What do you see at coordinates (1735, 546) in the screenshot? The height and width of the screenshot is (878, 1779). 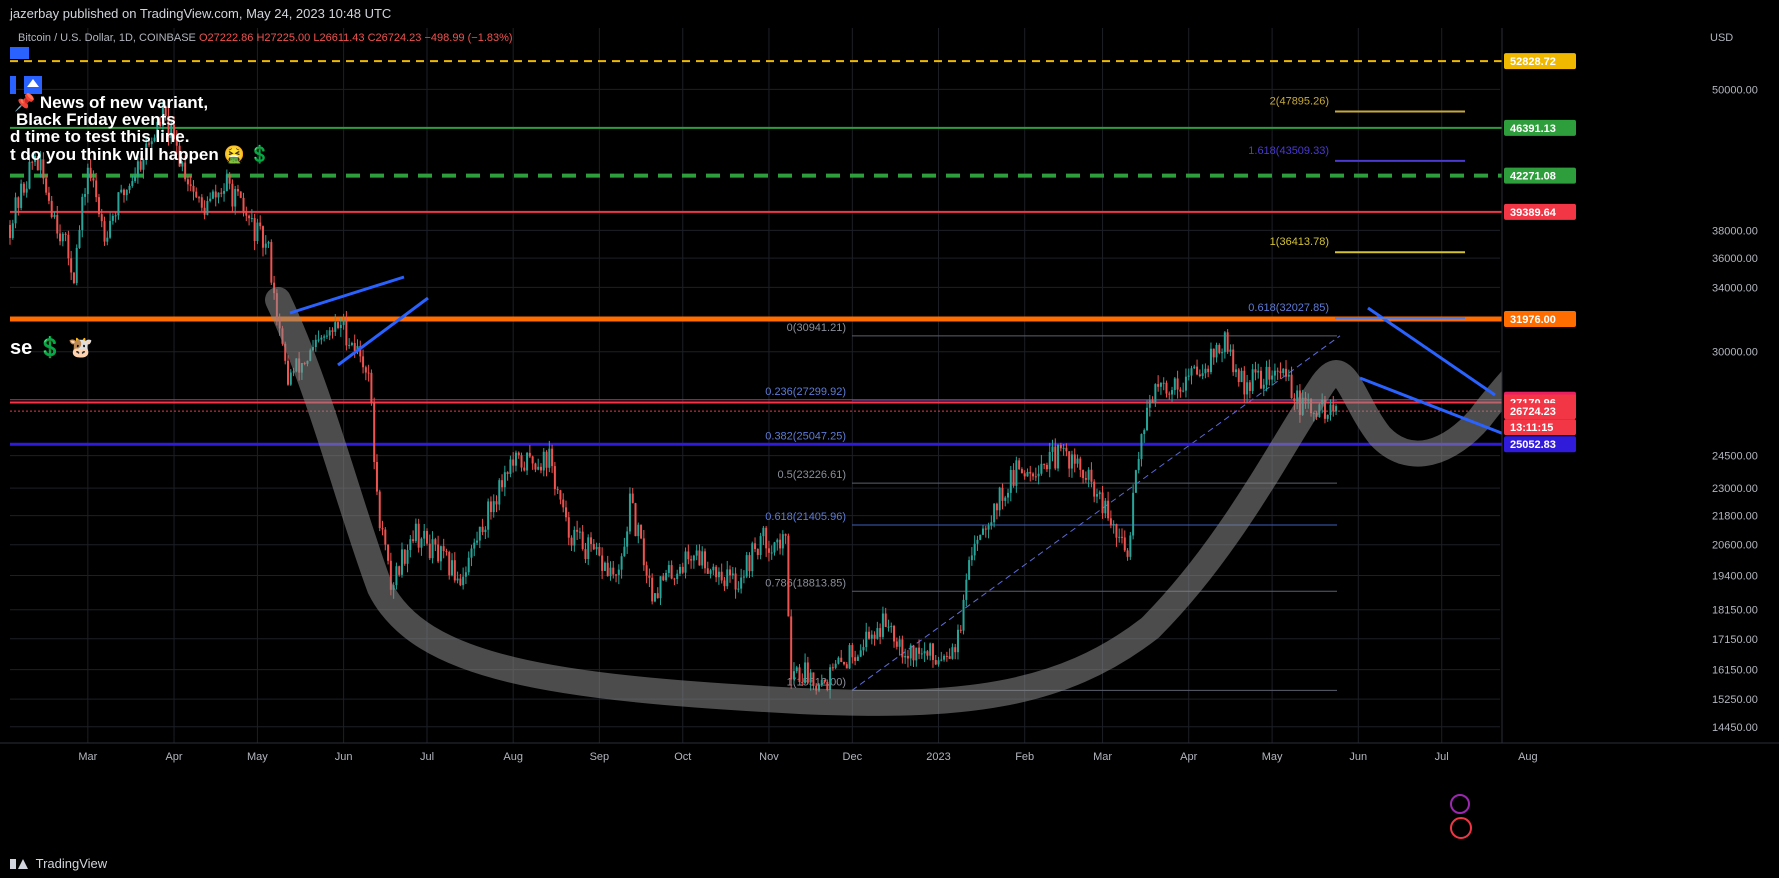 I see `y-tick-label: 20600.00` at bounding box center [1735, 546].